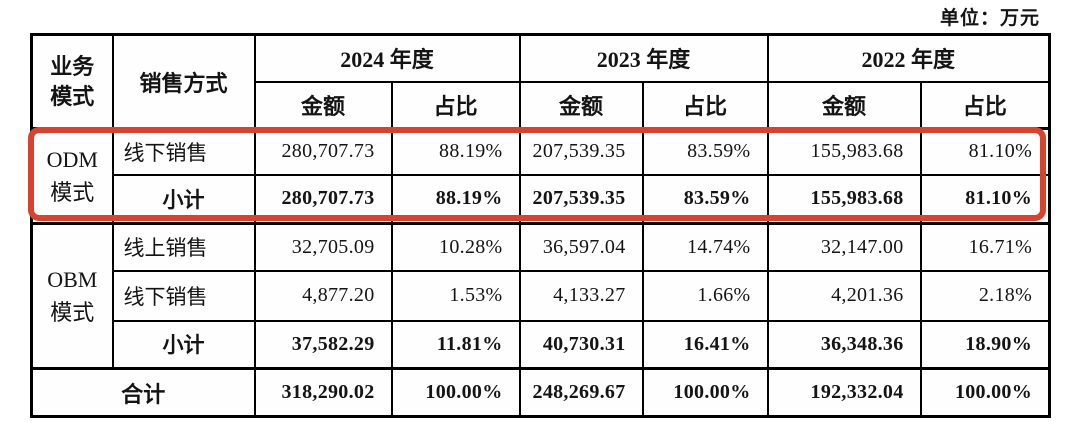 This screenshot has width=1080, height=434. Describe the element at coordinates (581, 247) in the screenshot. I see `value-cell: 36,597.04` at that location.